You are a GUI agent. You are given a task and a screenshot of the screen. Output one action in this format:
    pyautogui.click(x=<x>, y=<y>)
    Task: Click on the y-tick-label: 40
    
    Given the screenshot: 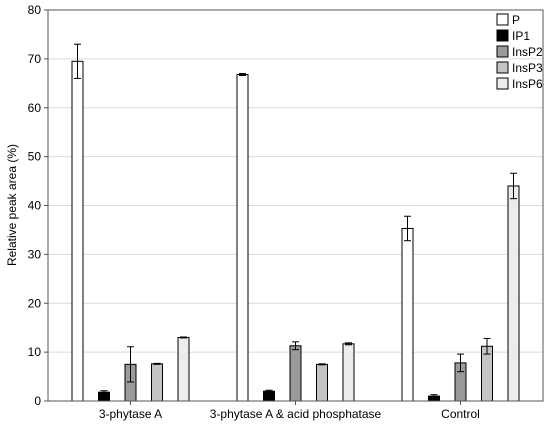 What is the action you would take?
    pyautogui.click(x=35, y=206)
    